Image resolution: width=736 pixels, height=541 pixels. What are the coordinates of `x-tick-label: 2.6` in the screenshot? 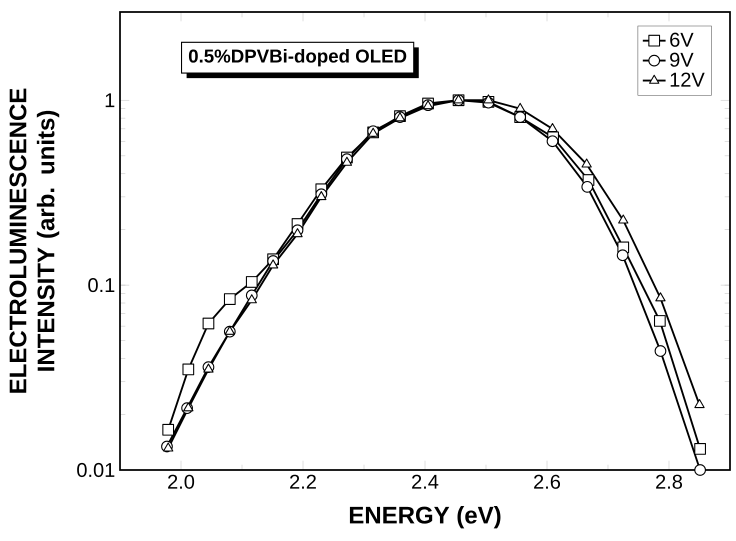 It's located at (547, 481).